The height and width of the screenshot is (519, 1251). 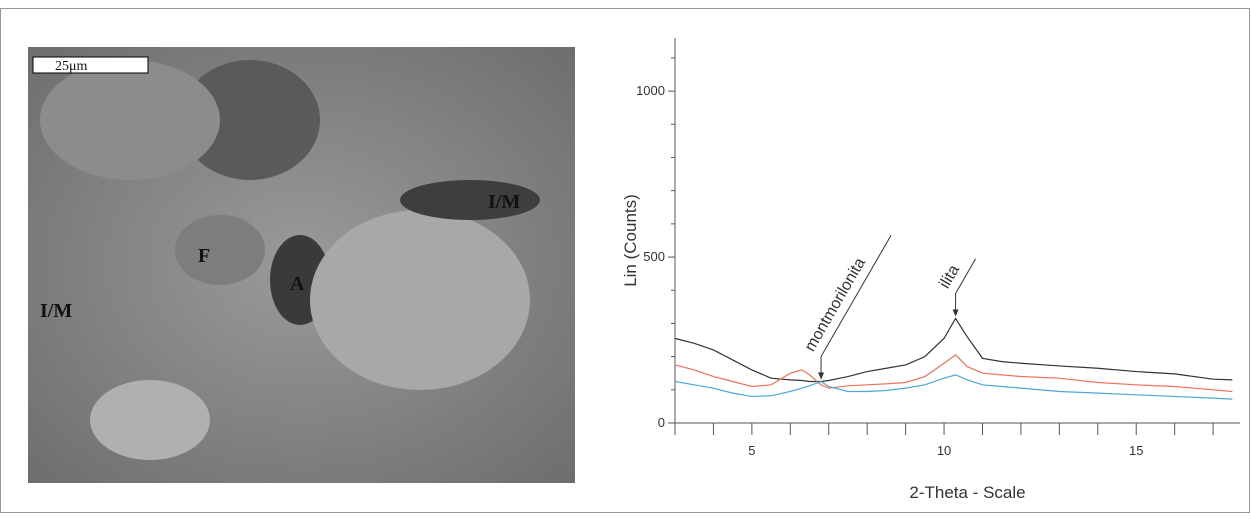 I want to click on annotation-label: montmorilonita, so click(x=835, y=304).